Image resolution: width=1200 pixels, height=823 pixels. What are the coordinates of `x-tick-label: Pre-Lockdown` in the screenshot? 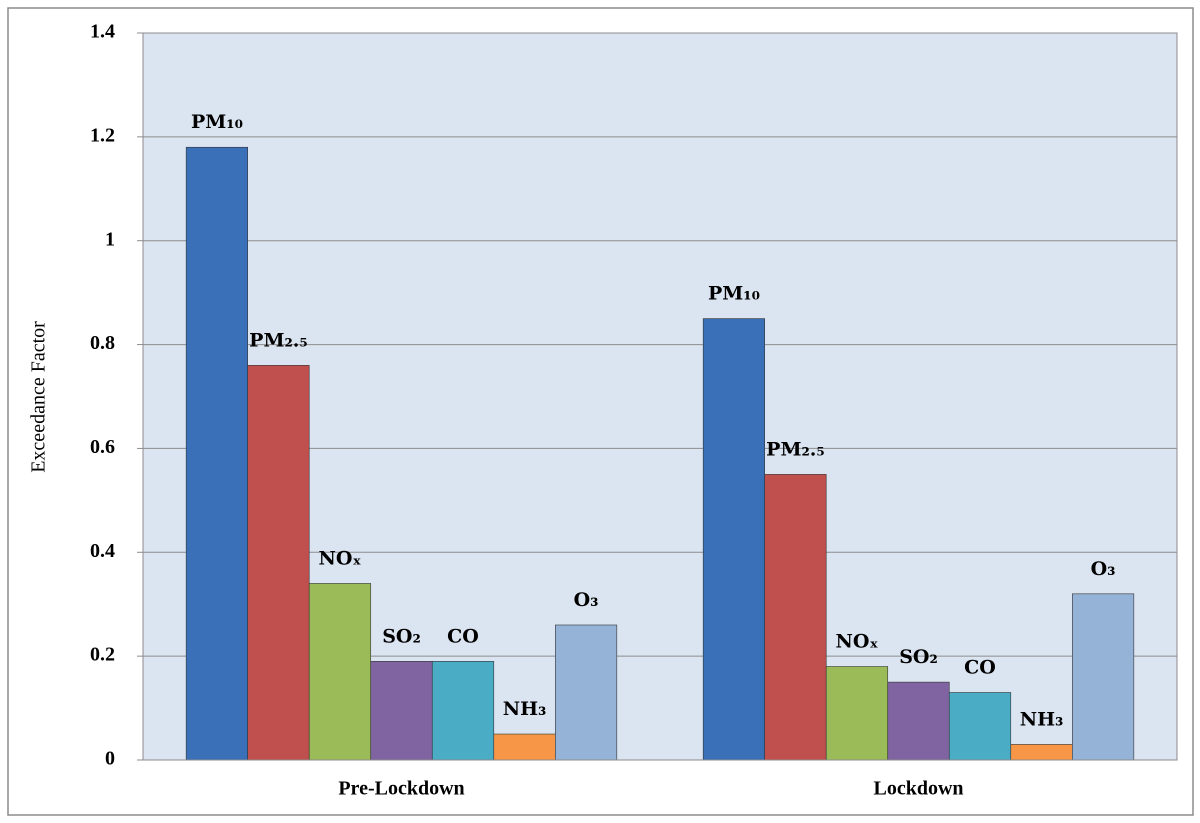 It's located at (401, 789).